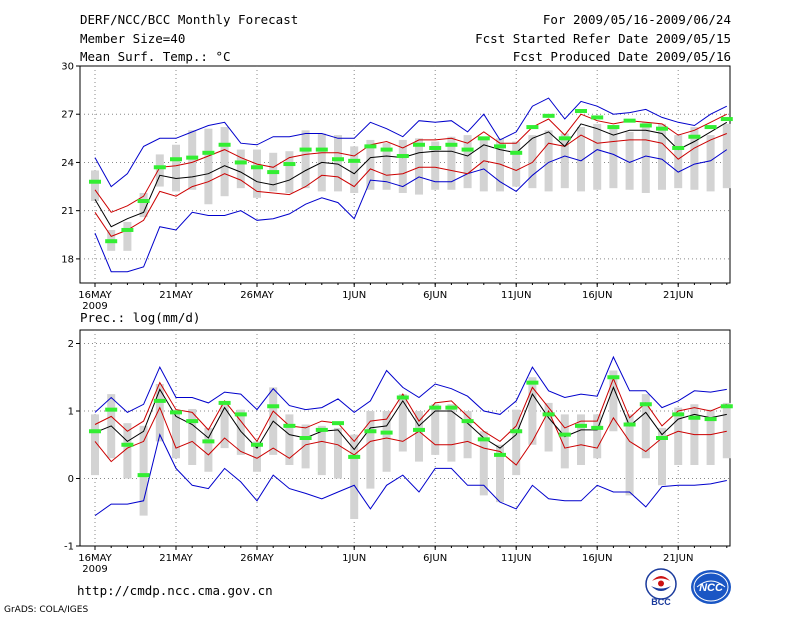 The image size is (800, 618). What do you see at coordinates (597, 295) in the screenshot?
I see `temp-xtick-label: 16JUN` at bounding box center [597, 295].